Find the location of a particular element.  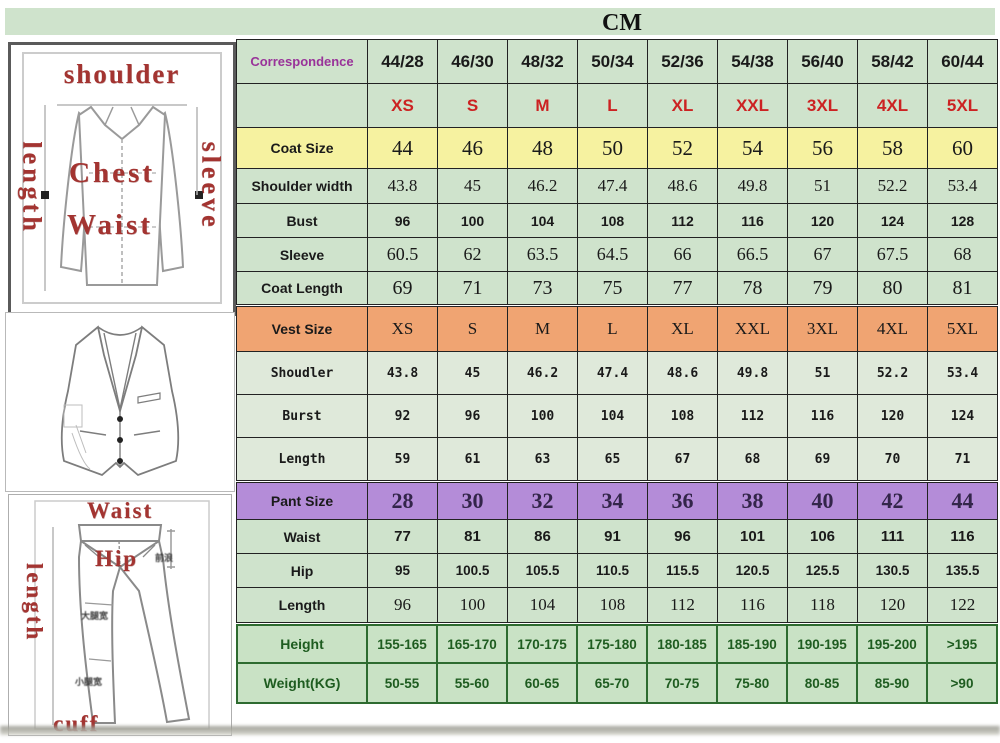

table-cell: 60.5 is located at coordinates (402, 254).